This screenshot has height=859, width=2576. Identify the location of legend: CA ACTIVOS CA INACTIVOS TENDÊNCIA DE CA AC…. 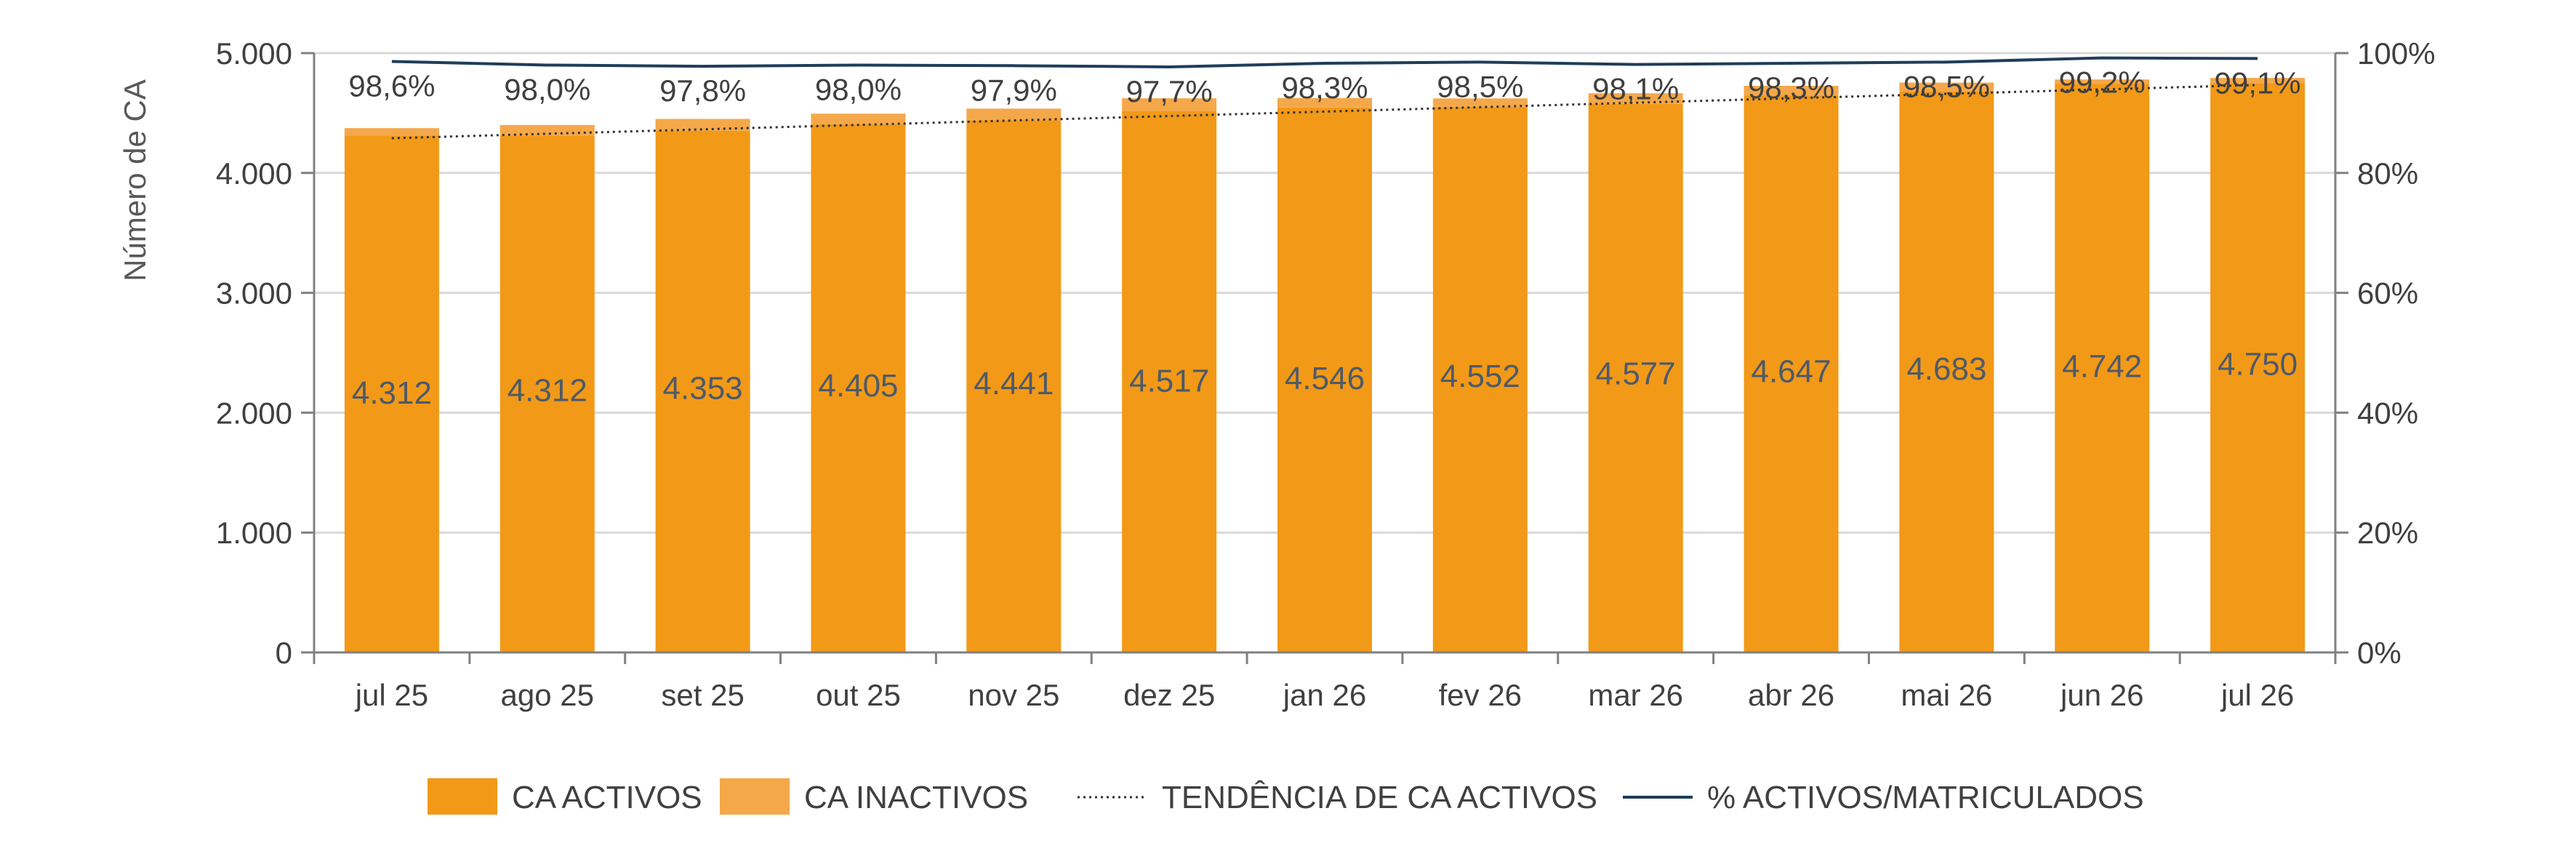
(1286, 796).